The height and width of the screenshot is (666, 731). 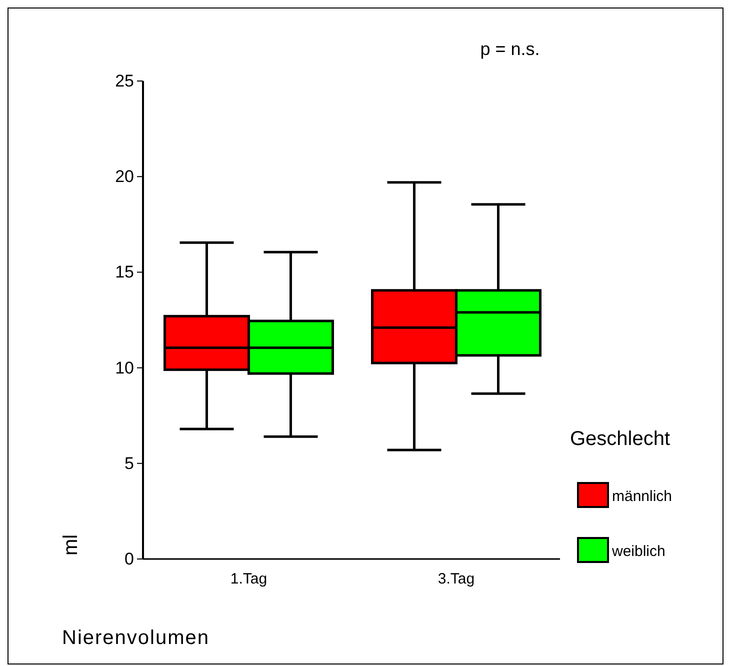 What do you see at coordinates (638, 551) in the screenshot?
I see `legend-label: weiblich` at bounding box center [638, 551].